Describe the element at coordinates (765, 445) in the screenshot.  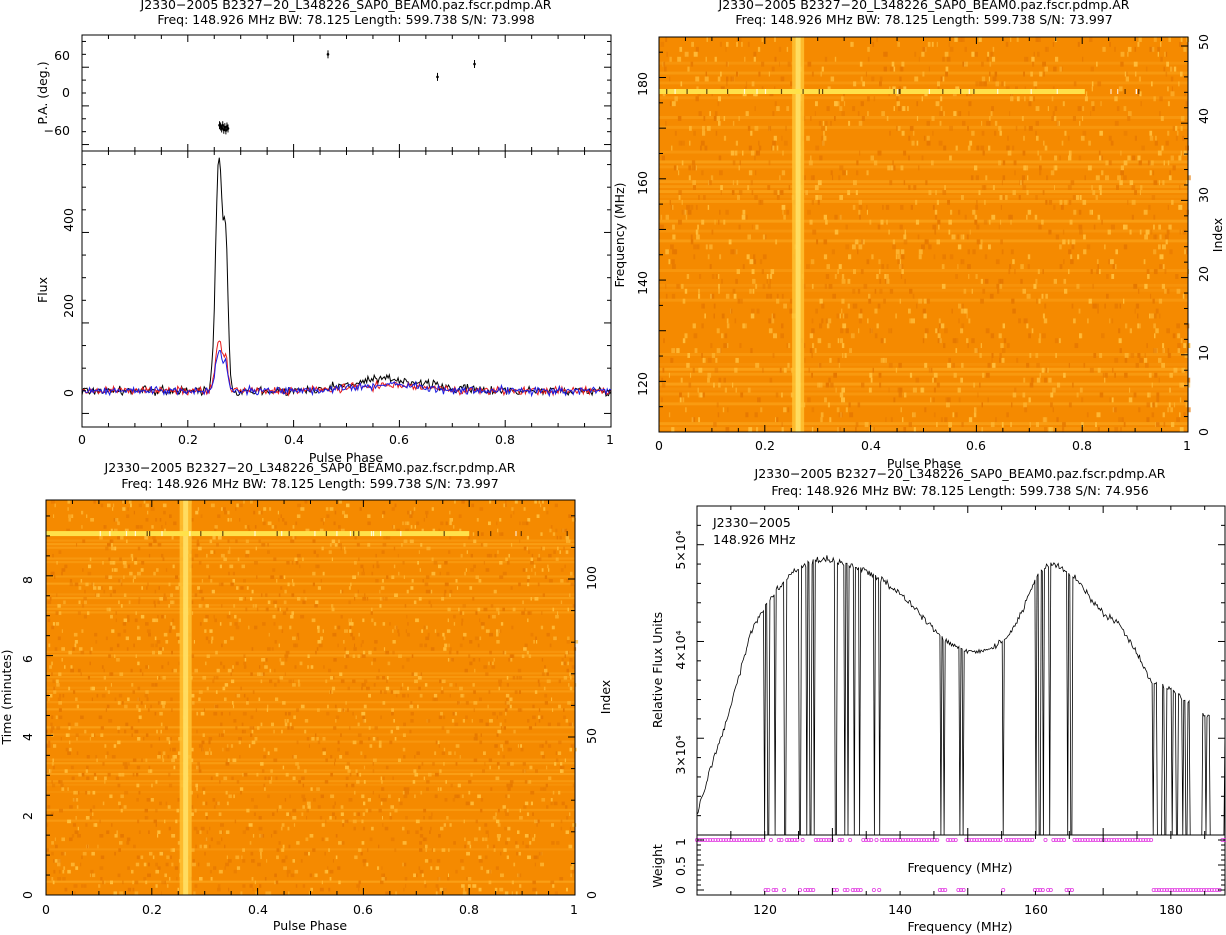
I see `x-tick-label: 0.2` at that location.